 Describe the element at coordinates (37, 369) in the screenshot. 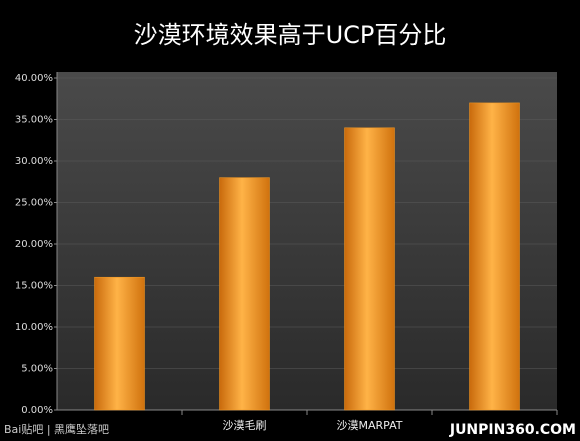

I see `y-tick-label: 5.00%` at that location.